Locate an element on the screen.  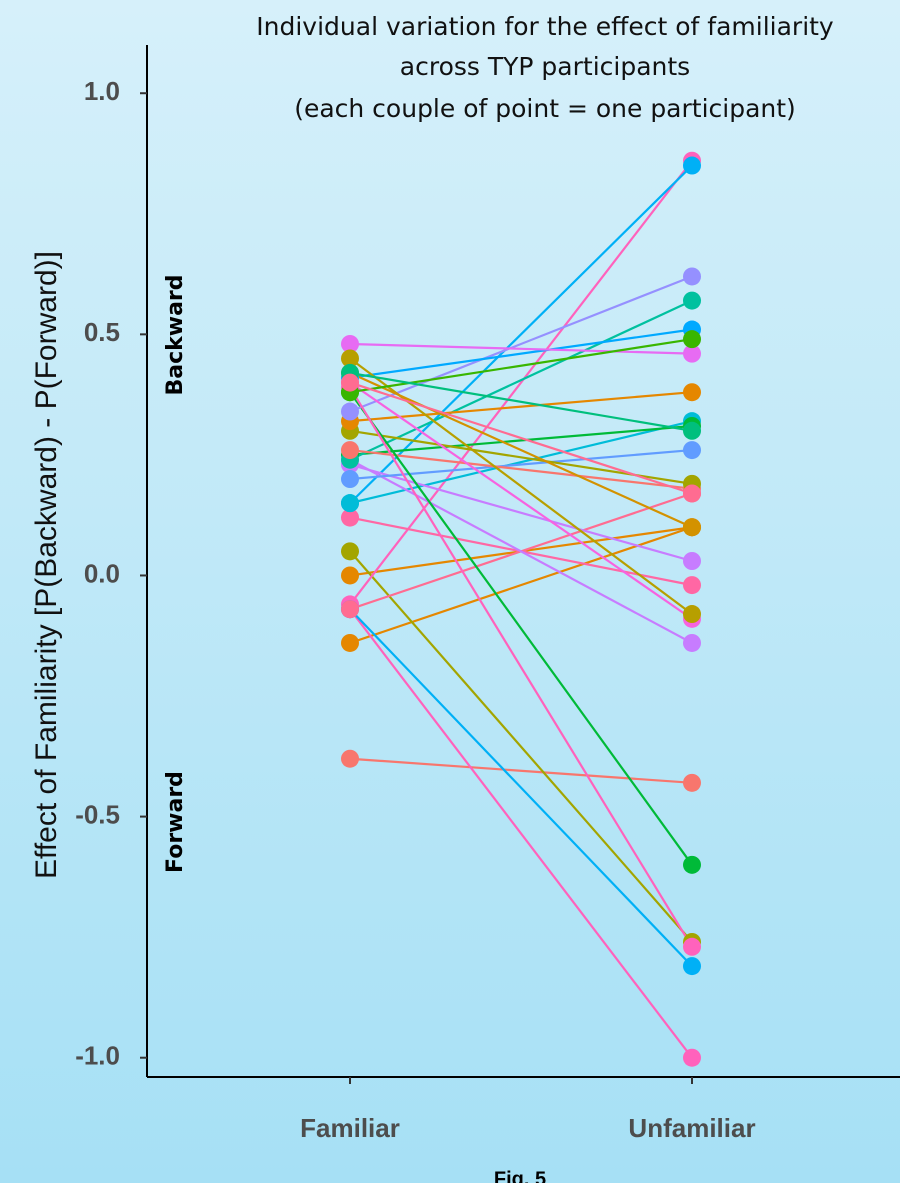
annotation: Backward is located at coordinates (175, 334).